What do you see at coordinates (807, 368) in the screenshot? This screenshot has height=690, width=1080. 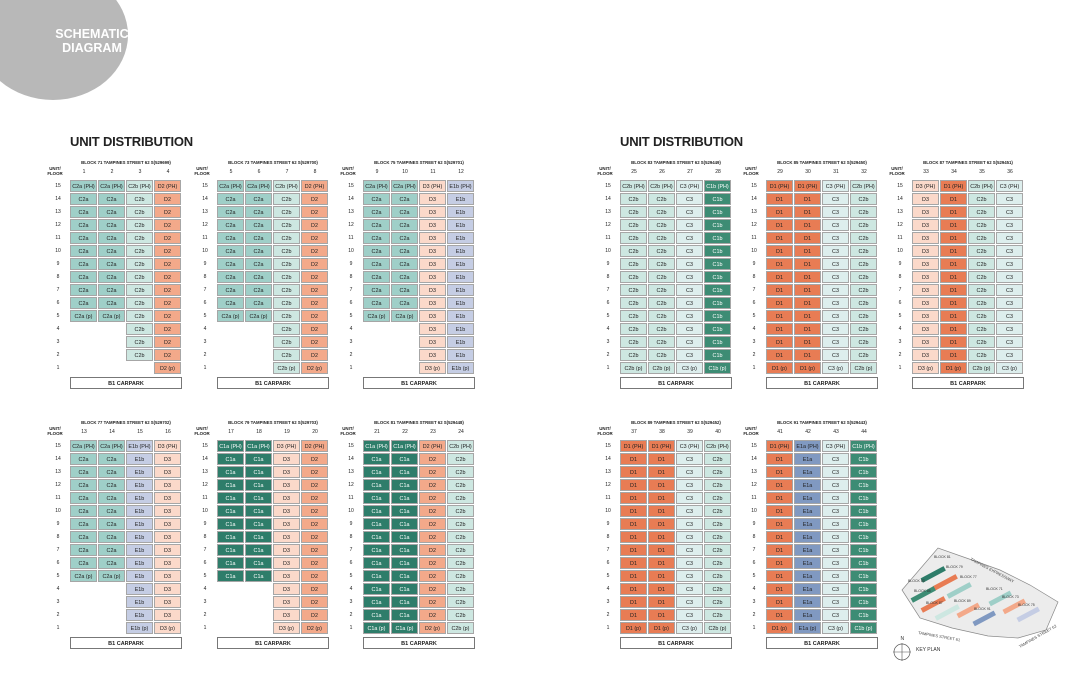 I see `unit-cell: D1 (p)` at bounding box center [807, 368].